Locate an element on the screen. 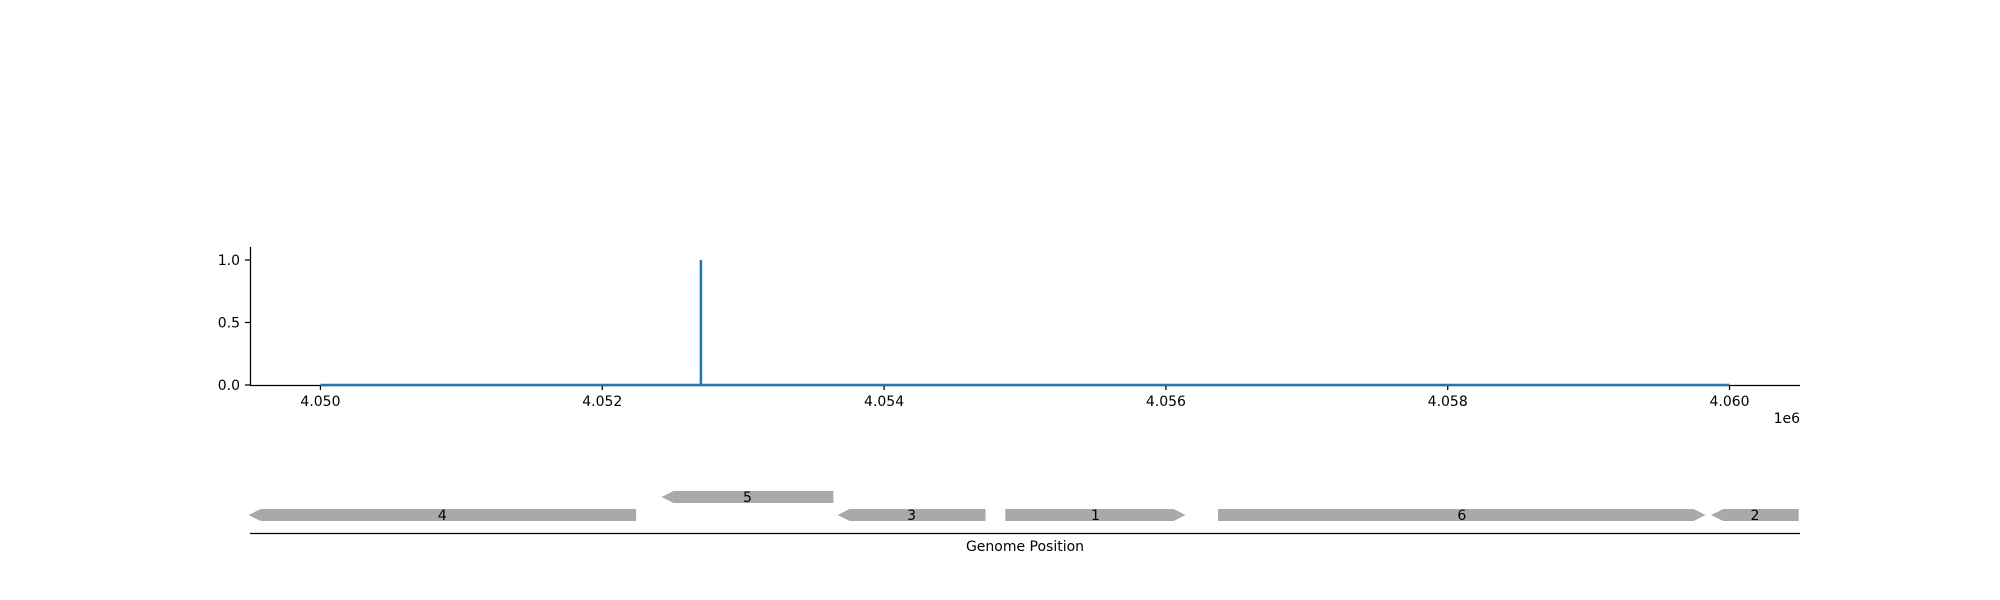 Image resolution: width=2000 pixels, height=600 pixels. gene-label: 6 is located at coordinates (1461, 516).